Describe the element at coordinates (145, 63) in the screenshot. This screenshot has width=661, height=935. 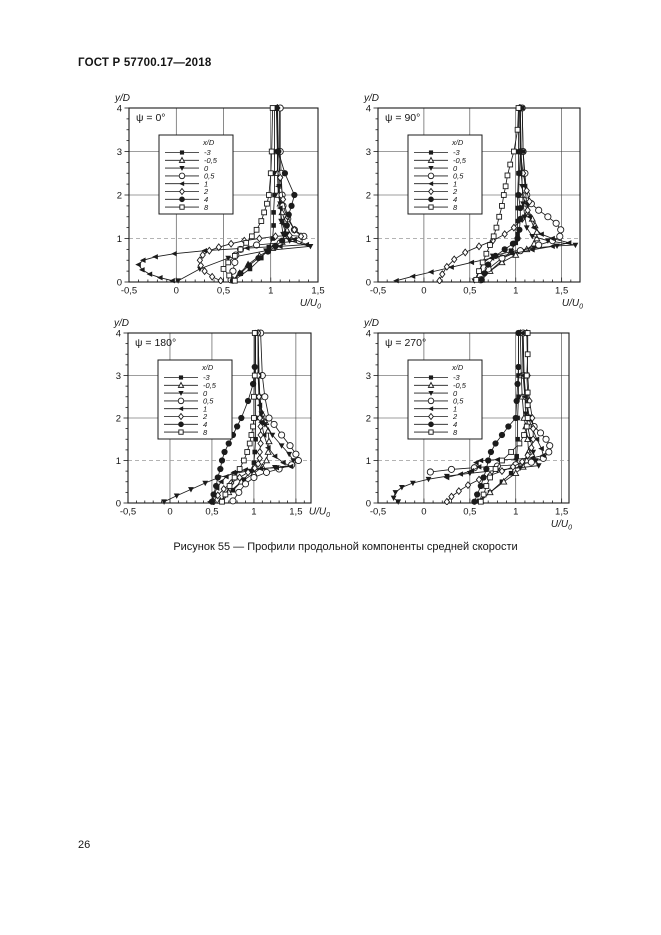
I see `document-header: ГОСТ Р 57700.17—2018` at that location.